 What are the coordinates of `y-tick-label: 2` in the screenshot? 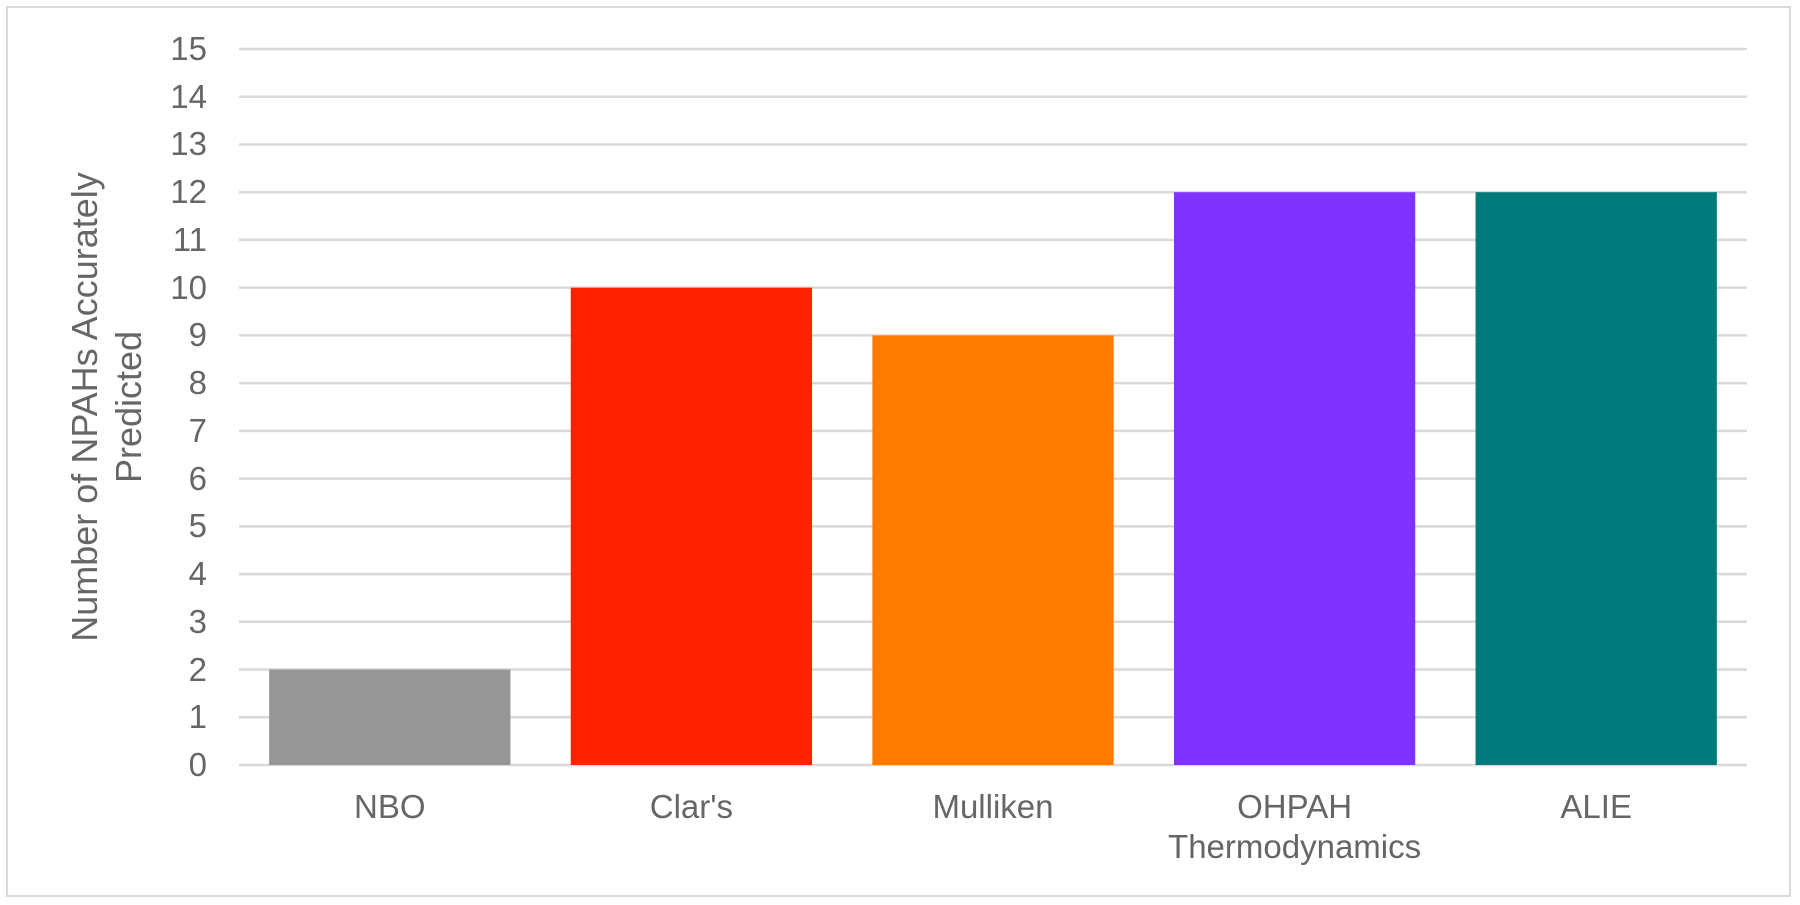 It's located at (197, 669).